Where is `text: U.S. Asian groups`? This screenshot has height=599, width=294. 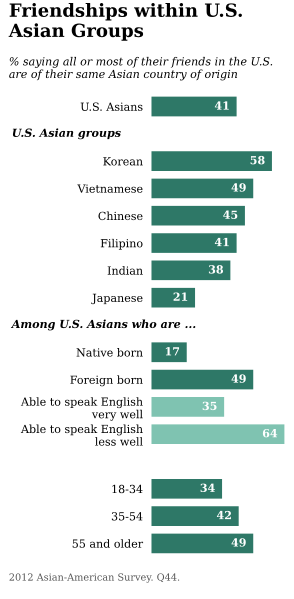 text: U.S. Asian groups is located at coordinates (66, 134).